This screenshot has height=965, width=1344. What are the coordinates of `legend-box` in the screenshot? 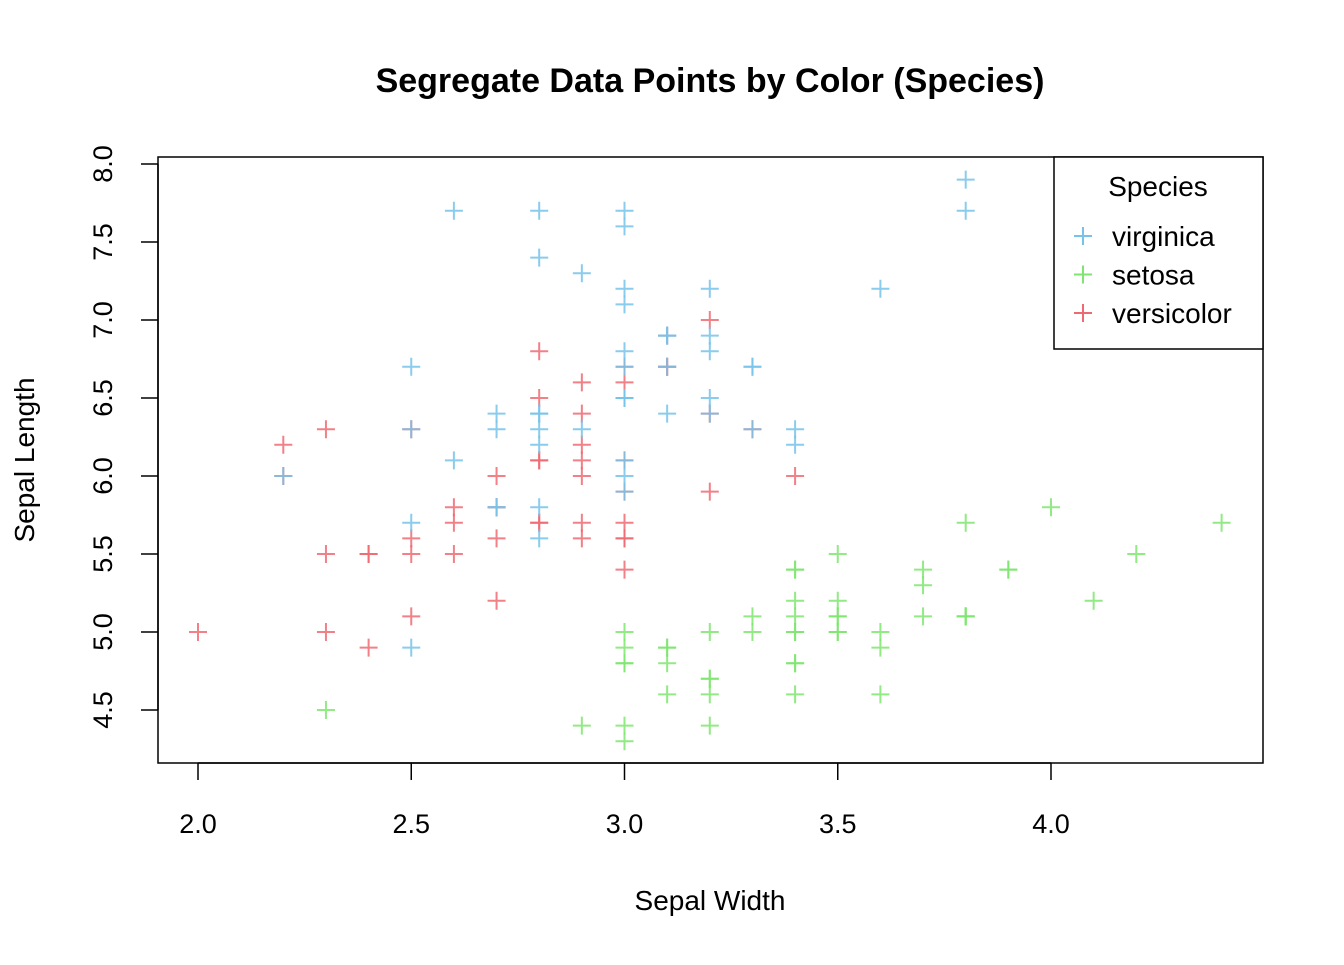 It's located at (1158, 253).